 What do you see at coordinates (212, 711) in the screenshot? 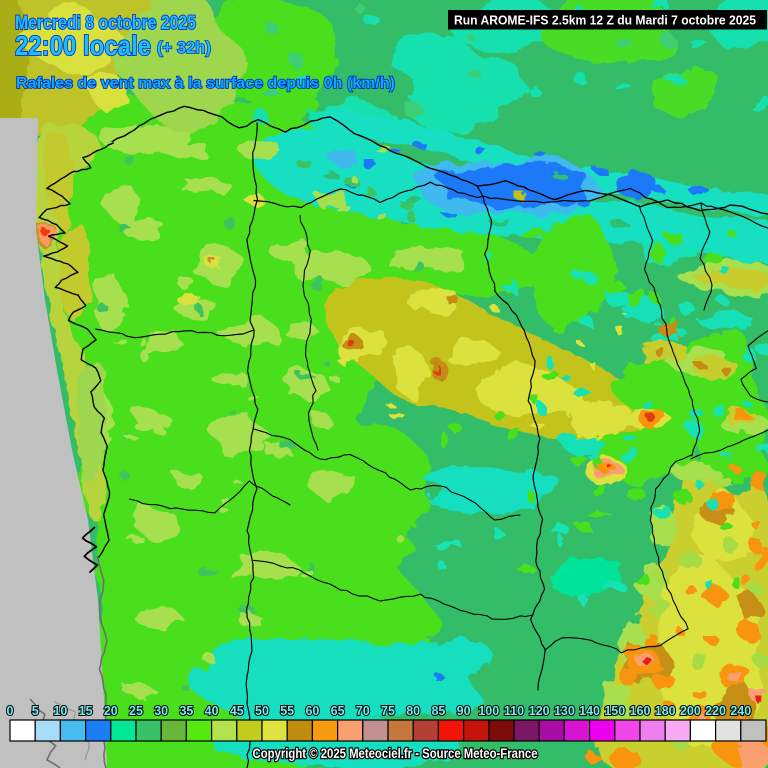
I see `svg-text: 40` at bounding box center [212, 711].